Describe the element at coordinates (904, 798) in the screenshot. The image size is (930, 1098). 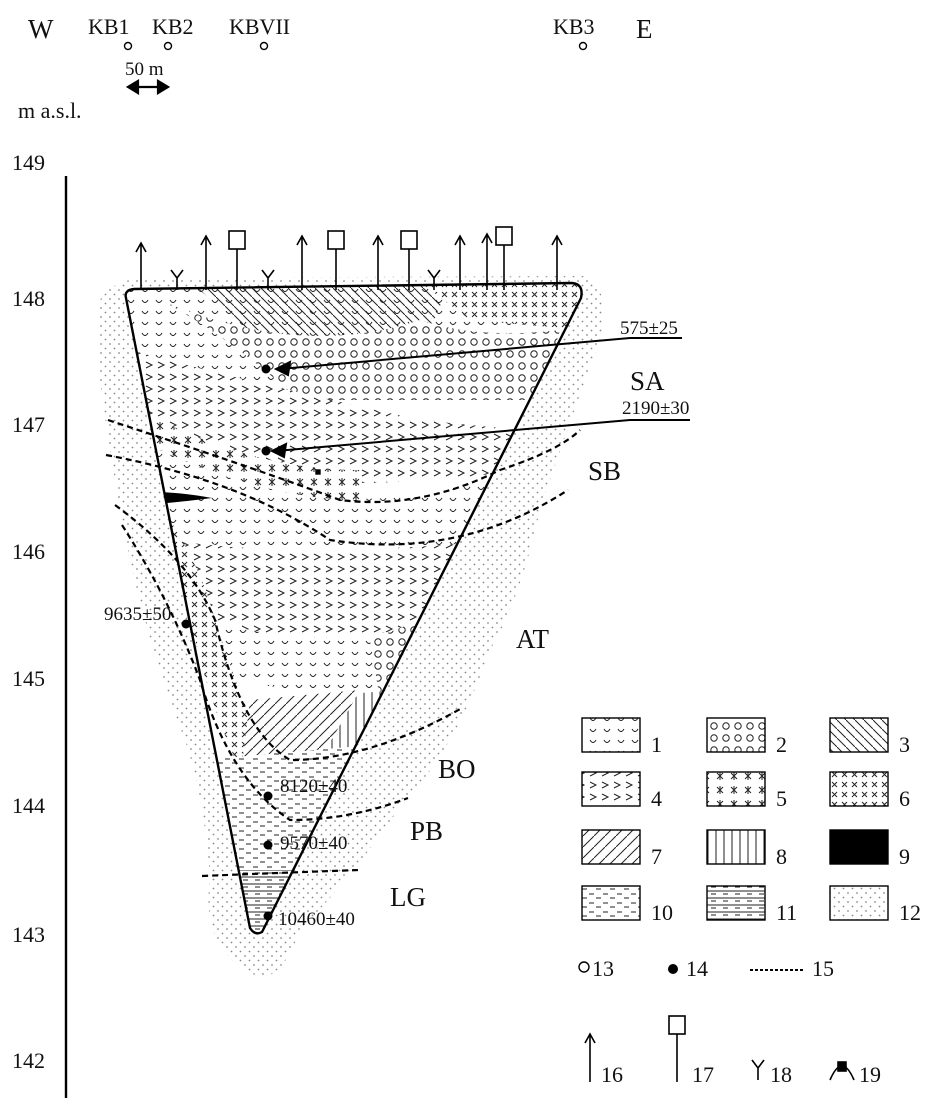
I see `legend-label-6: 6` at that location.